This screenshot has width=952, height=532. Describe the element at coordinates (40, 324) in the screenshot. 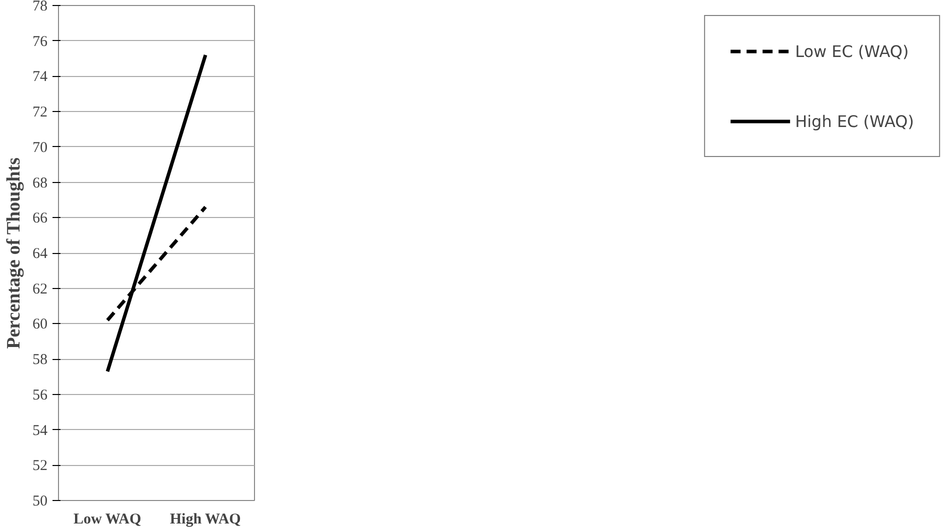

I see `y-tick-label: 60` at that location.